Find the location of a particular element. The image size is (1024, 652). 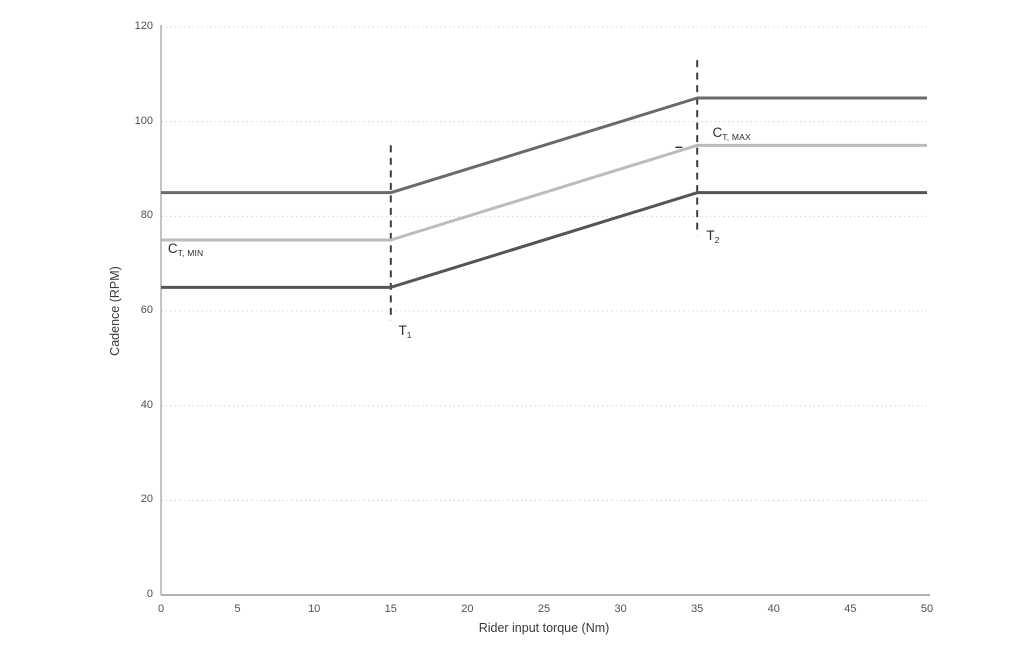

y-tick-label-20: 20 is located at coordinates (146, 499).